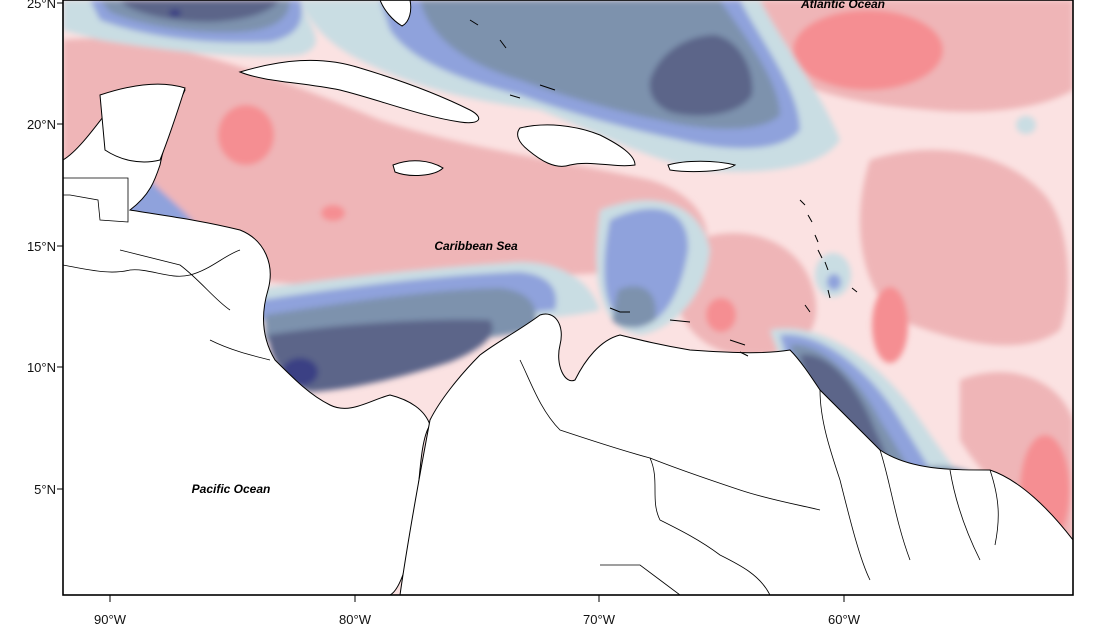  I want to click on lon-label-90w: 90°W, so click(110, 619).